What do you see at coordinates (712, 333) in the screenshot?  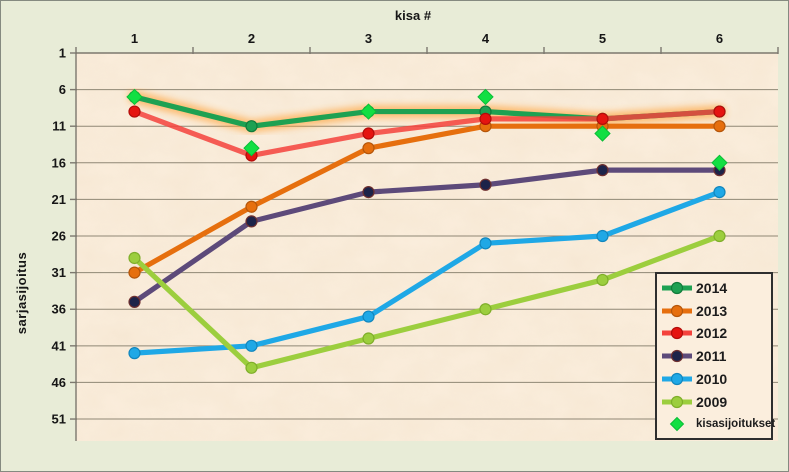 I see `legend-label: 2012` at bounding box center [712, 333].